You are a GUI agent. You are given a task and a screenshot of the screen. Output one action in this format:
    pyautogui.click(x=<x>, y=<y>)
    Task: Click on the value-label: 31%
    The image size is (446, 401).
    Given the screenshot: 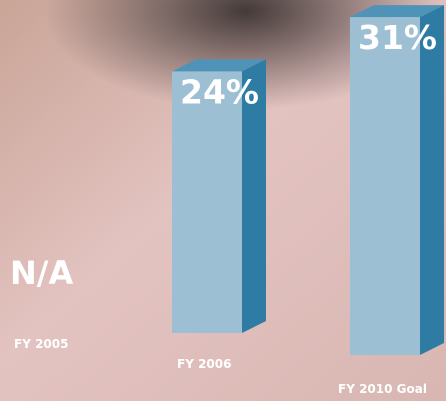 What is the action you would take?
    pyautogui.click(x=397, y=37)
    